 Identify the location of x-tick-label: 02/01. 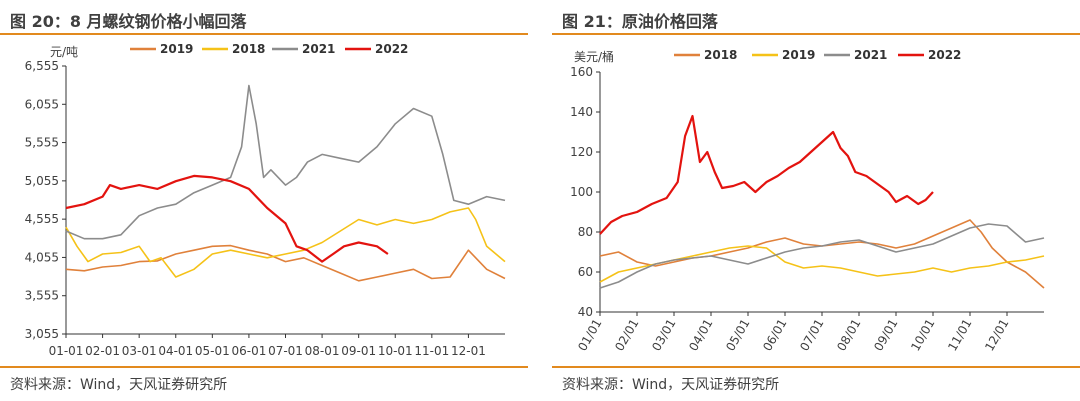
(626, 335).